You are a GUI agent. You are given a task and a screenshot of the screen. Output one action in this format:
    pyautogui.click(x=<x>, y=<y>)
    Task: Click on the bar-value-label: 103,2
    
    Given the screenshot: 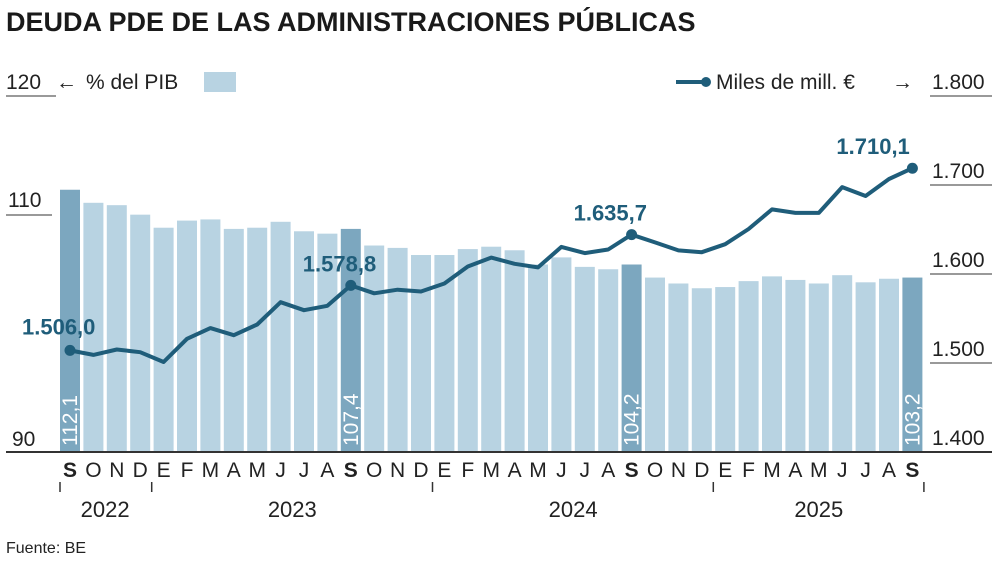 What is the action you would take?
    pyautogui.click(x=912, y=419)
    